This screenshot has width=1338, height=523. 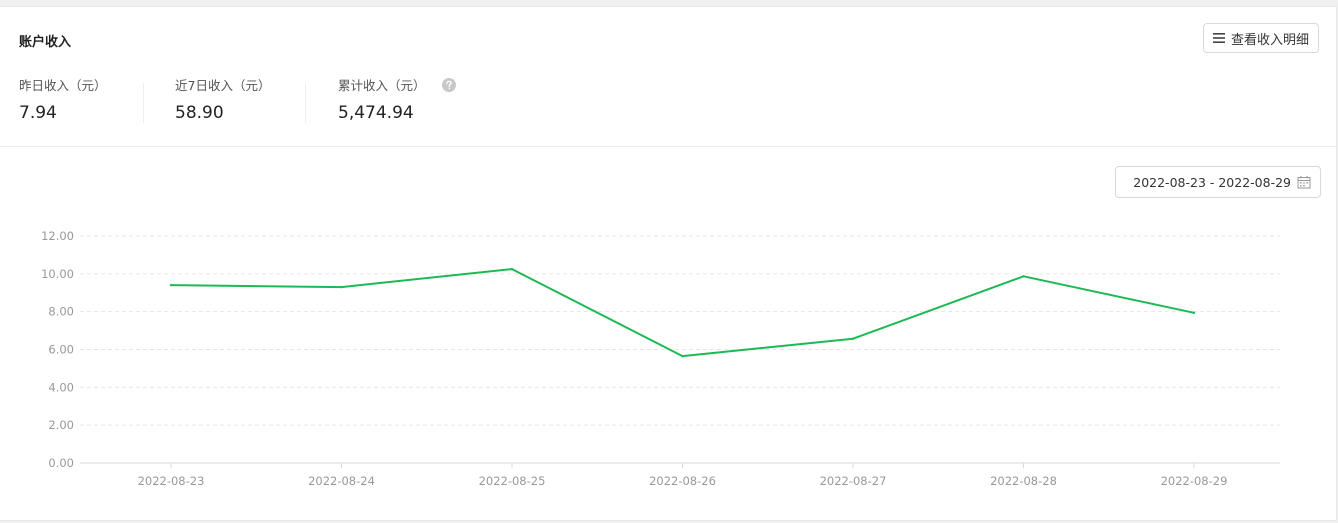 What do you see at coordinates (199, 113) in the screenshot?
I see `stat-last-7-days-value: 58.90` at bounding box center [199, 113].